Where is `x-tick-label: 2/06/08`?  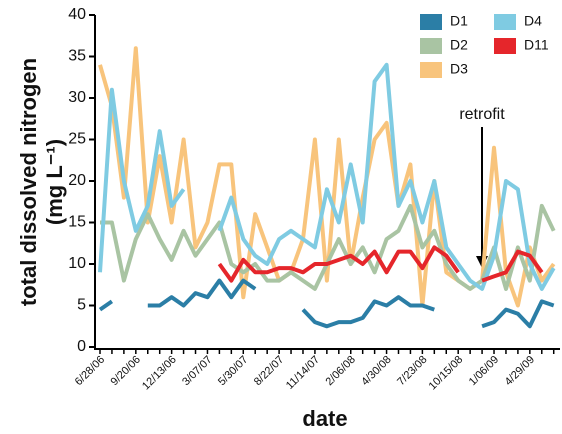 x-tick-label: 2/06/08 is located at coordinates (340, 371).